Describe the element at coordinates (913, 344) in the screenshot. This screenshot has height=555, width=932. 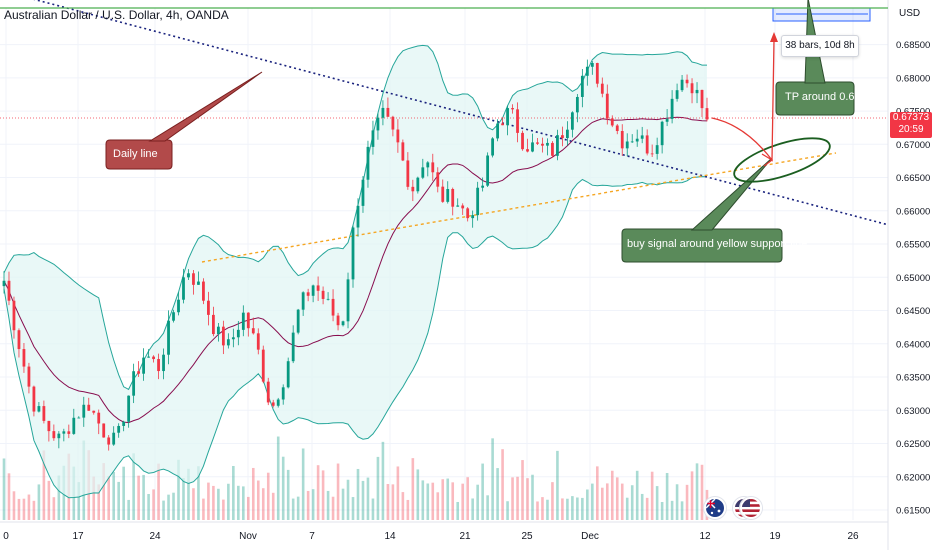
I see `price-tick-label: 0.64000` at that location.